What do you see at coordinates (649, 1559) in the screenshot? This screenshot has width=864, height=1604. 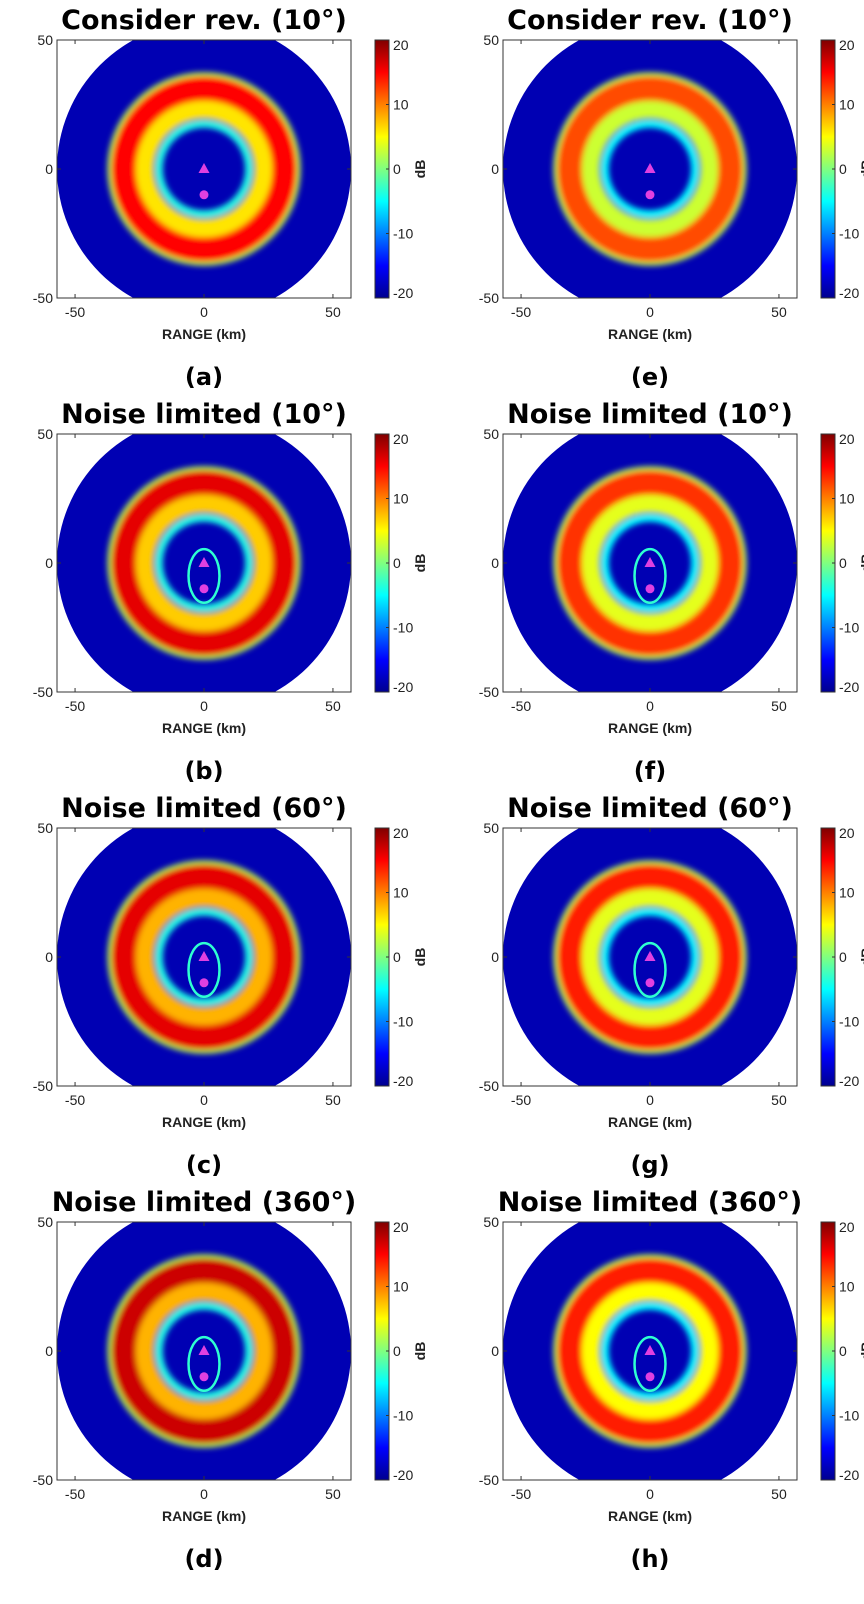 I see `panel-label: (h)` at bounding box center [649, 1559].